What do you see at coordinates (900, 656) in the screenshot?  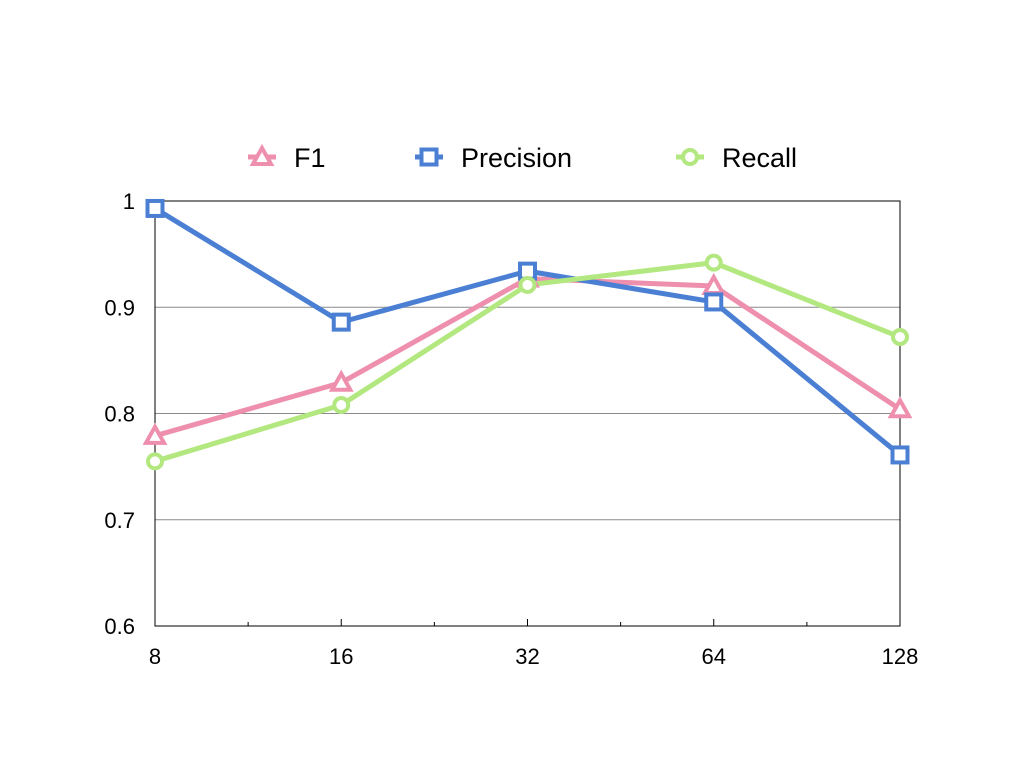 I see `x-tick-label: 128` at bounding box center [900, 656].